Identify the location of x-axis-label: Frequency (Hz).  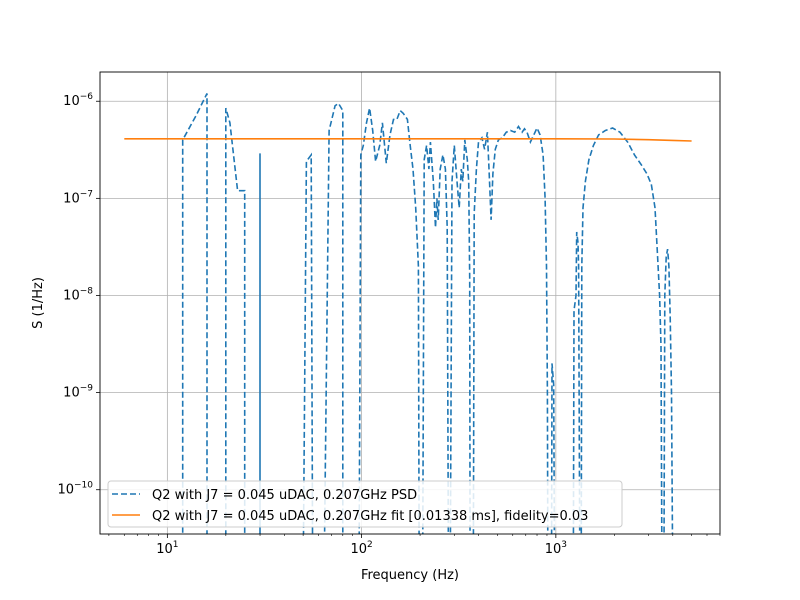
(410, 575).